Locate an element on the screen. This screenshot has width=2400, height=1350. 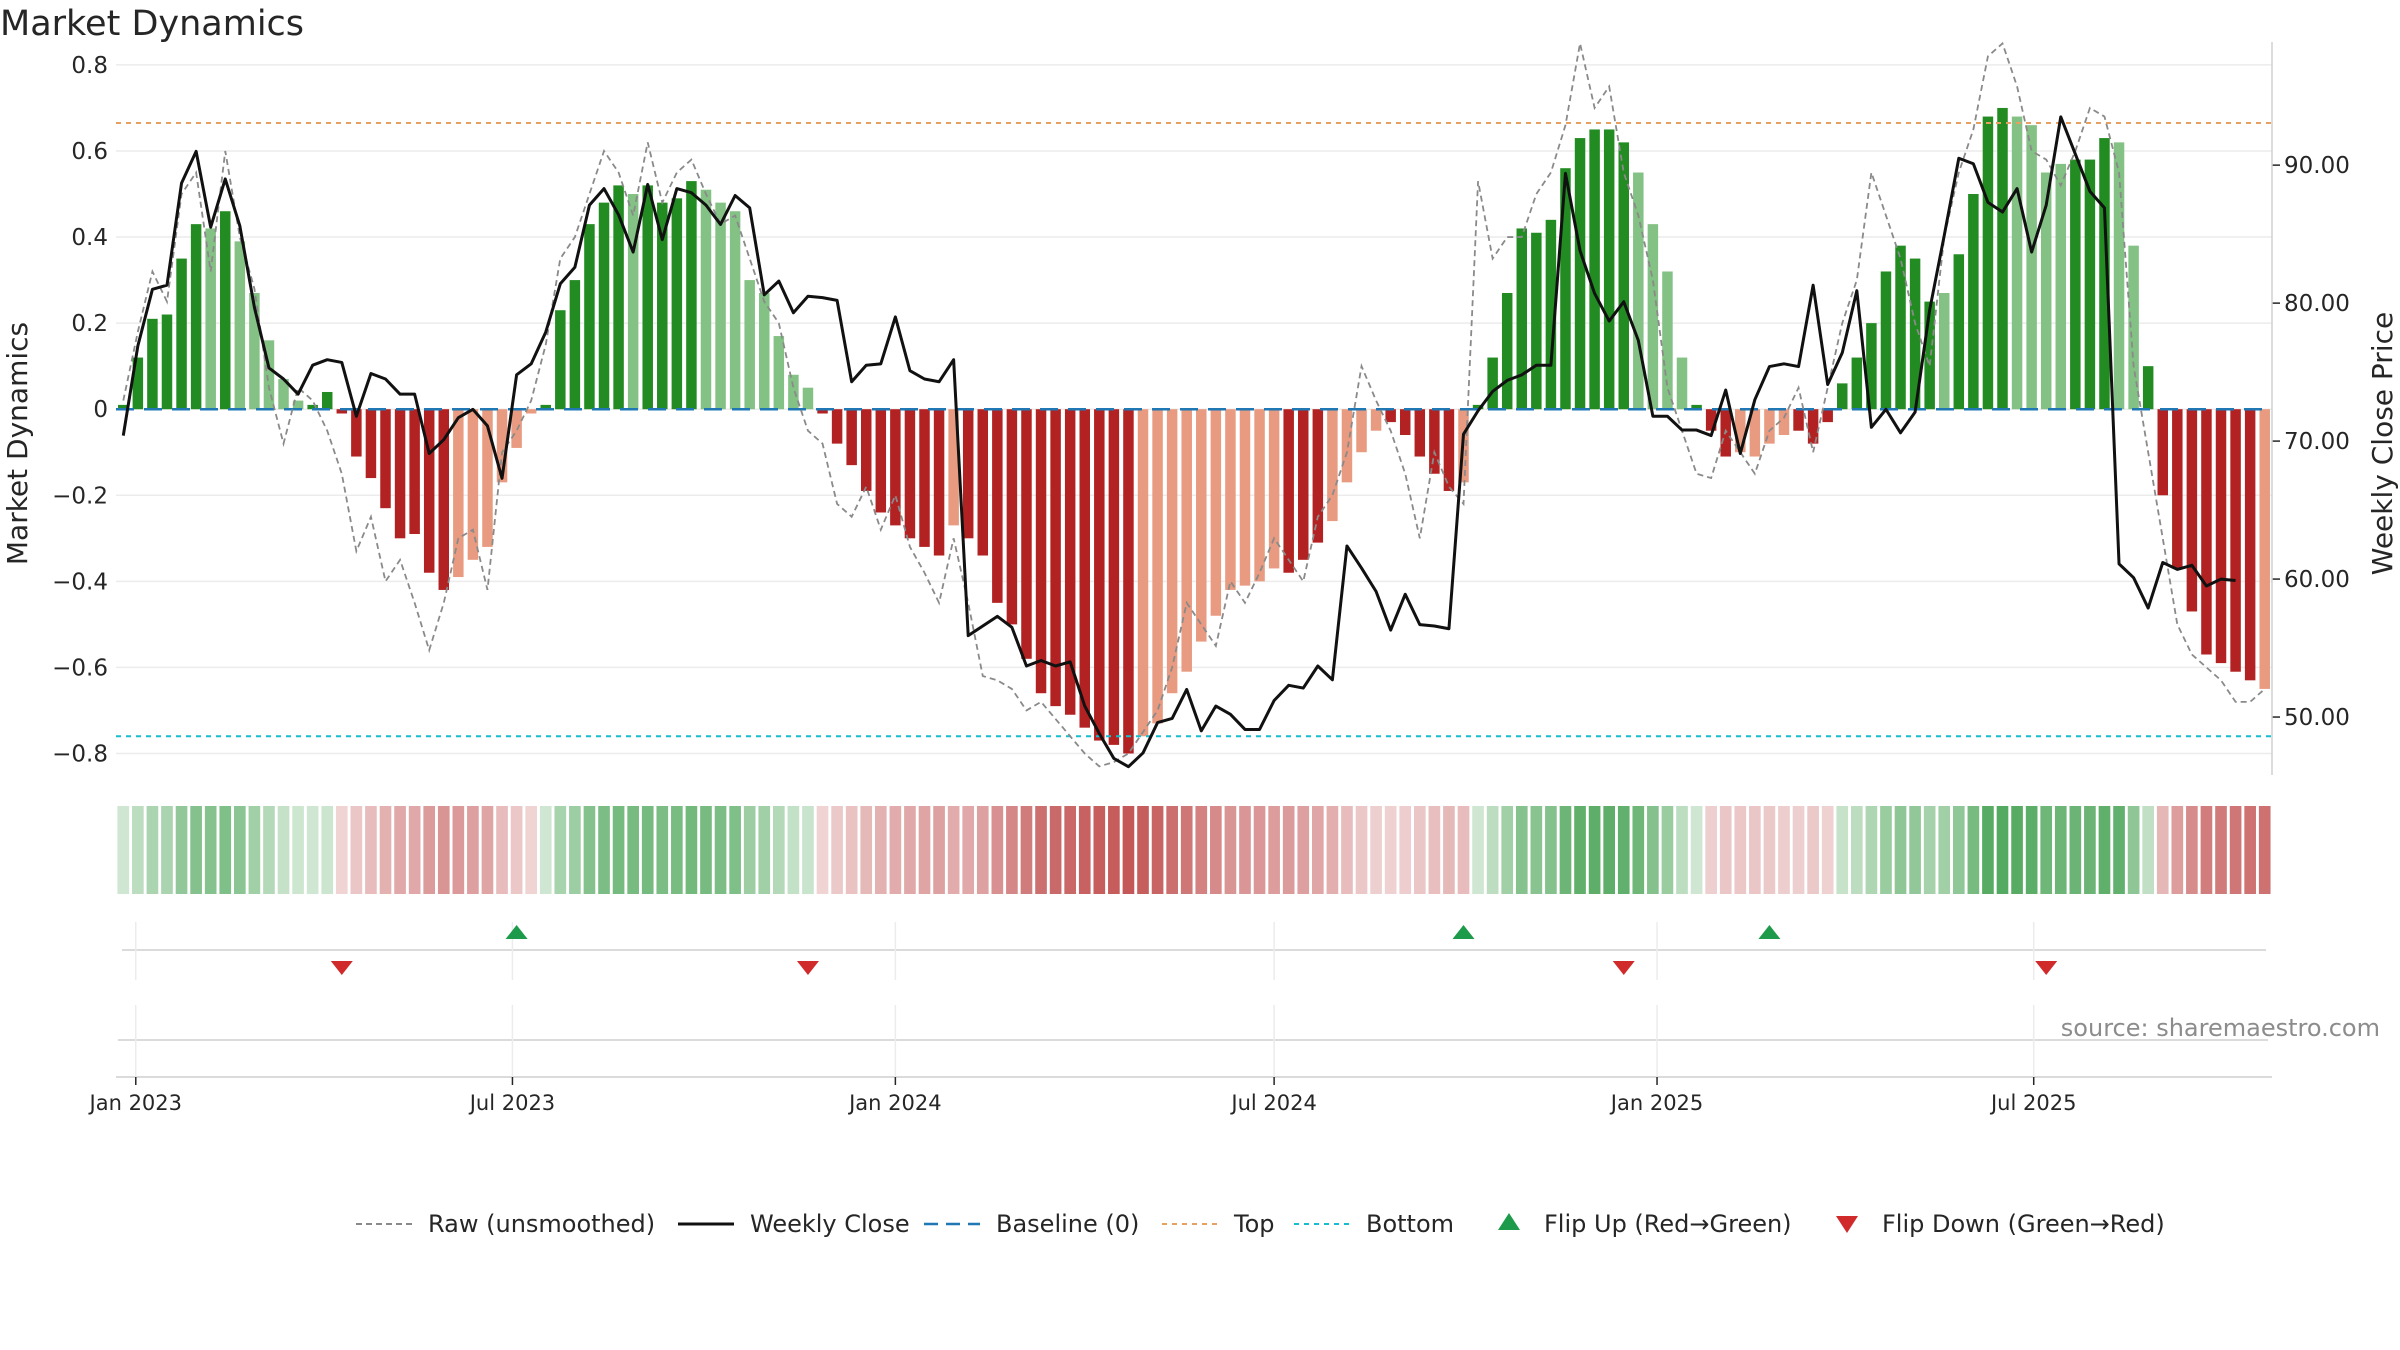
legend-label: Bottom is located at coordinates (1410, 1224).